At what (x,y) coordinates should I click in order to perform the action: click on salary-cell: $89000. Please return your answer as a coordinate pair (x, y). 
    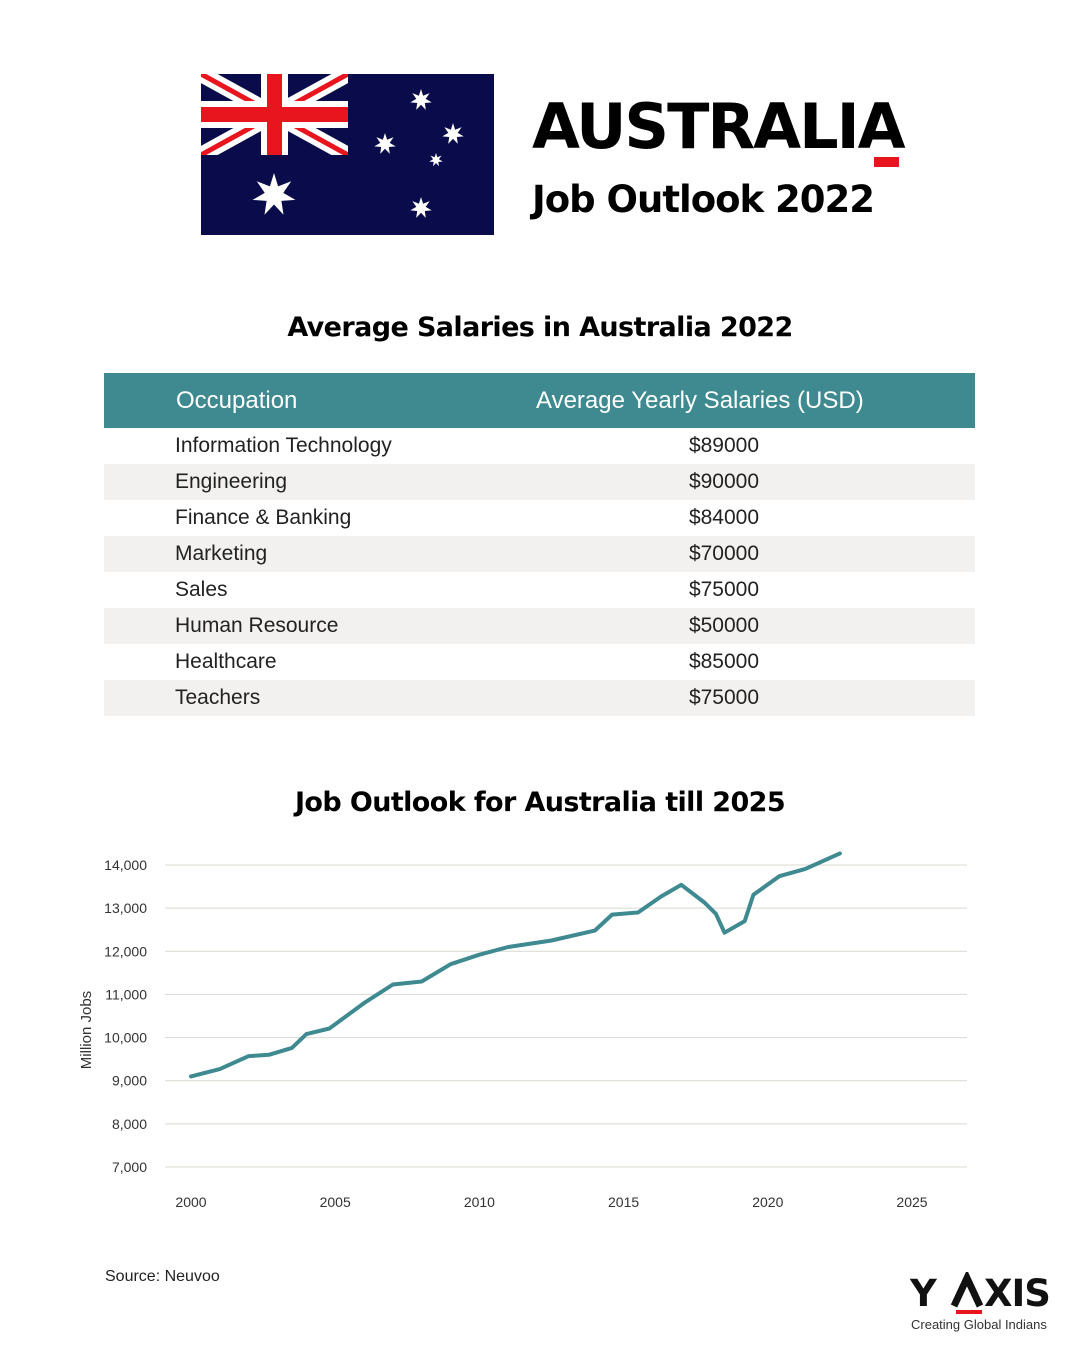
    Looking at the image, I should click on (724, 445).